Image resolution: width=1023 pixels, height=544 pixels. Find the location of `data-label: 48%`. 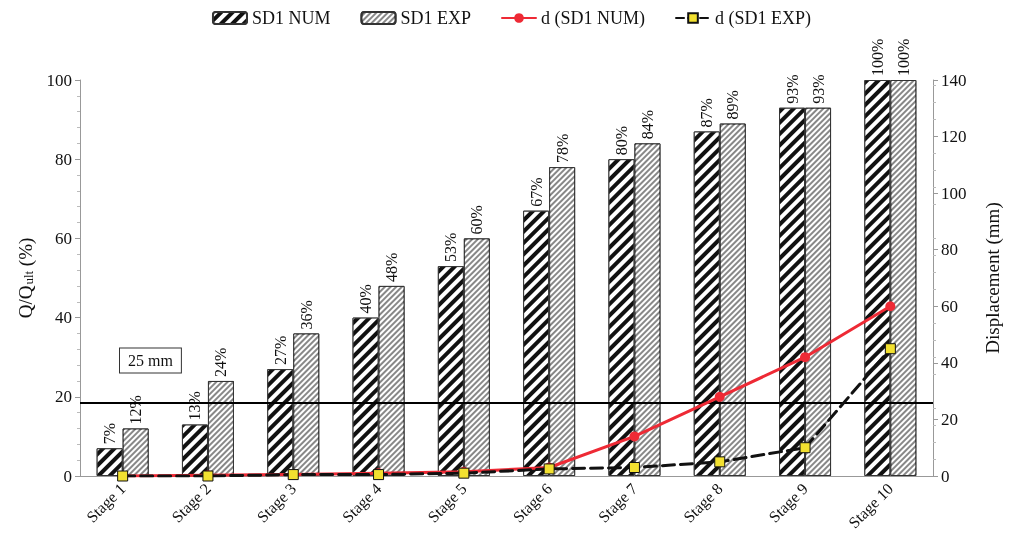

data-label: 48% is located at coordinates (392, 267).